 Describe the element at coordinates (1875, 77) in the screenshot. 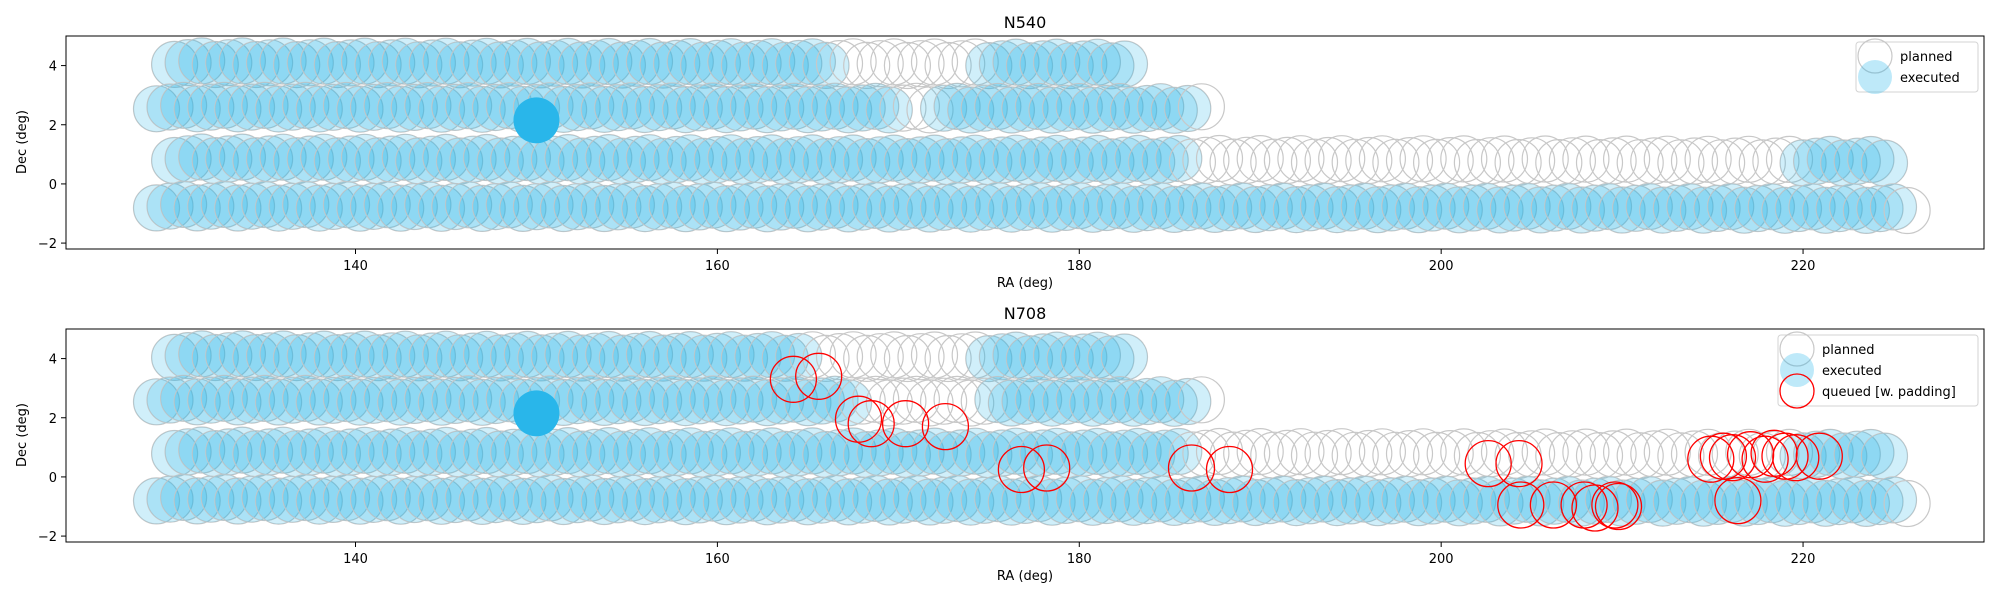

I see `legend-marker-executed` at that location.